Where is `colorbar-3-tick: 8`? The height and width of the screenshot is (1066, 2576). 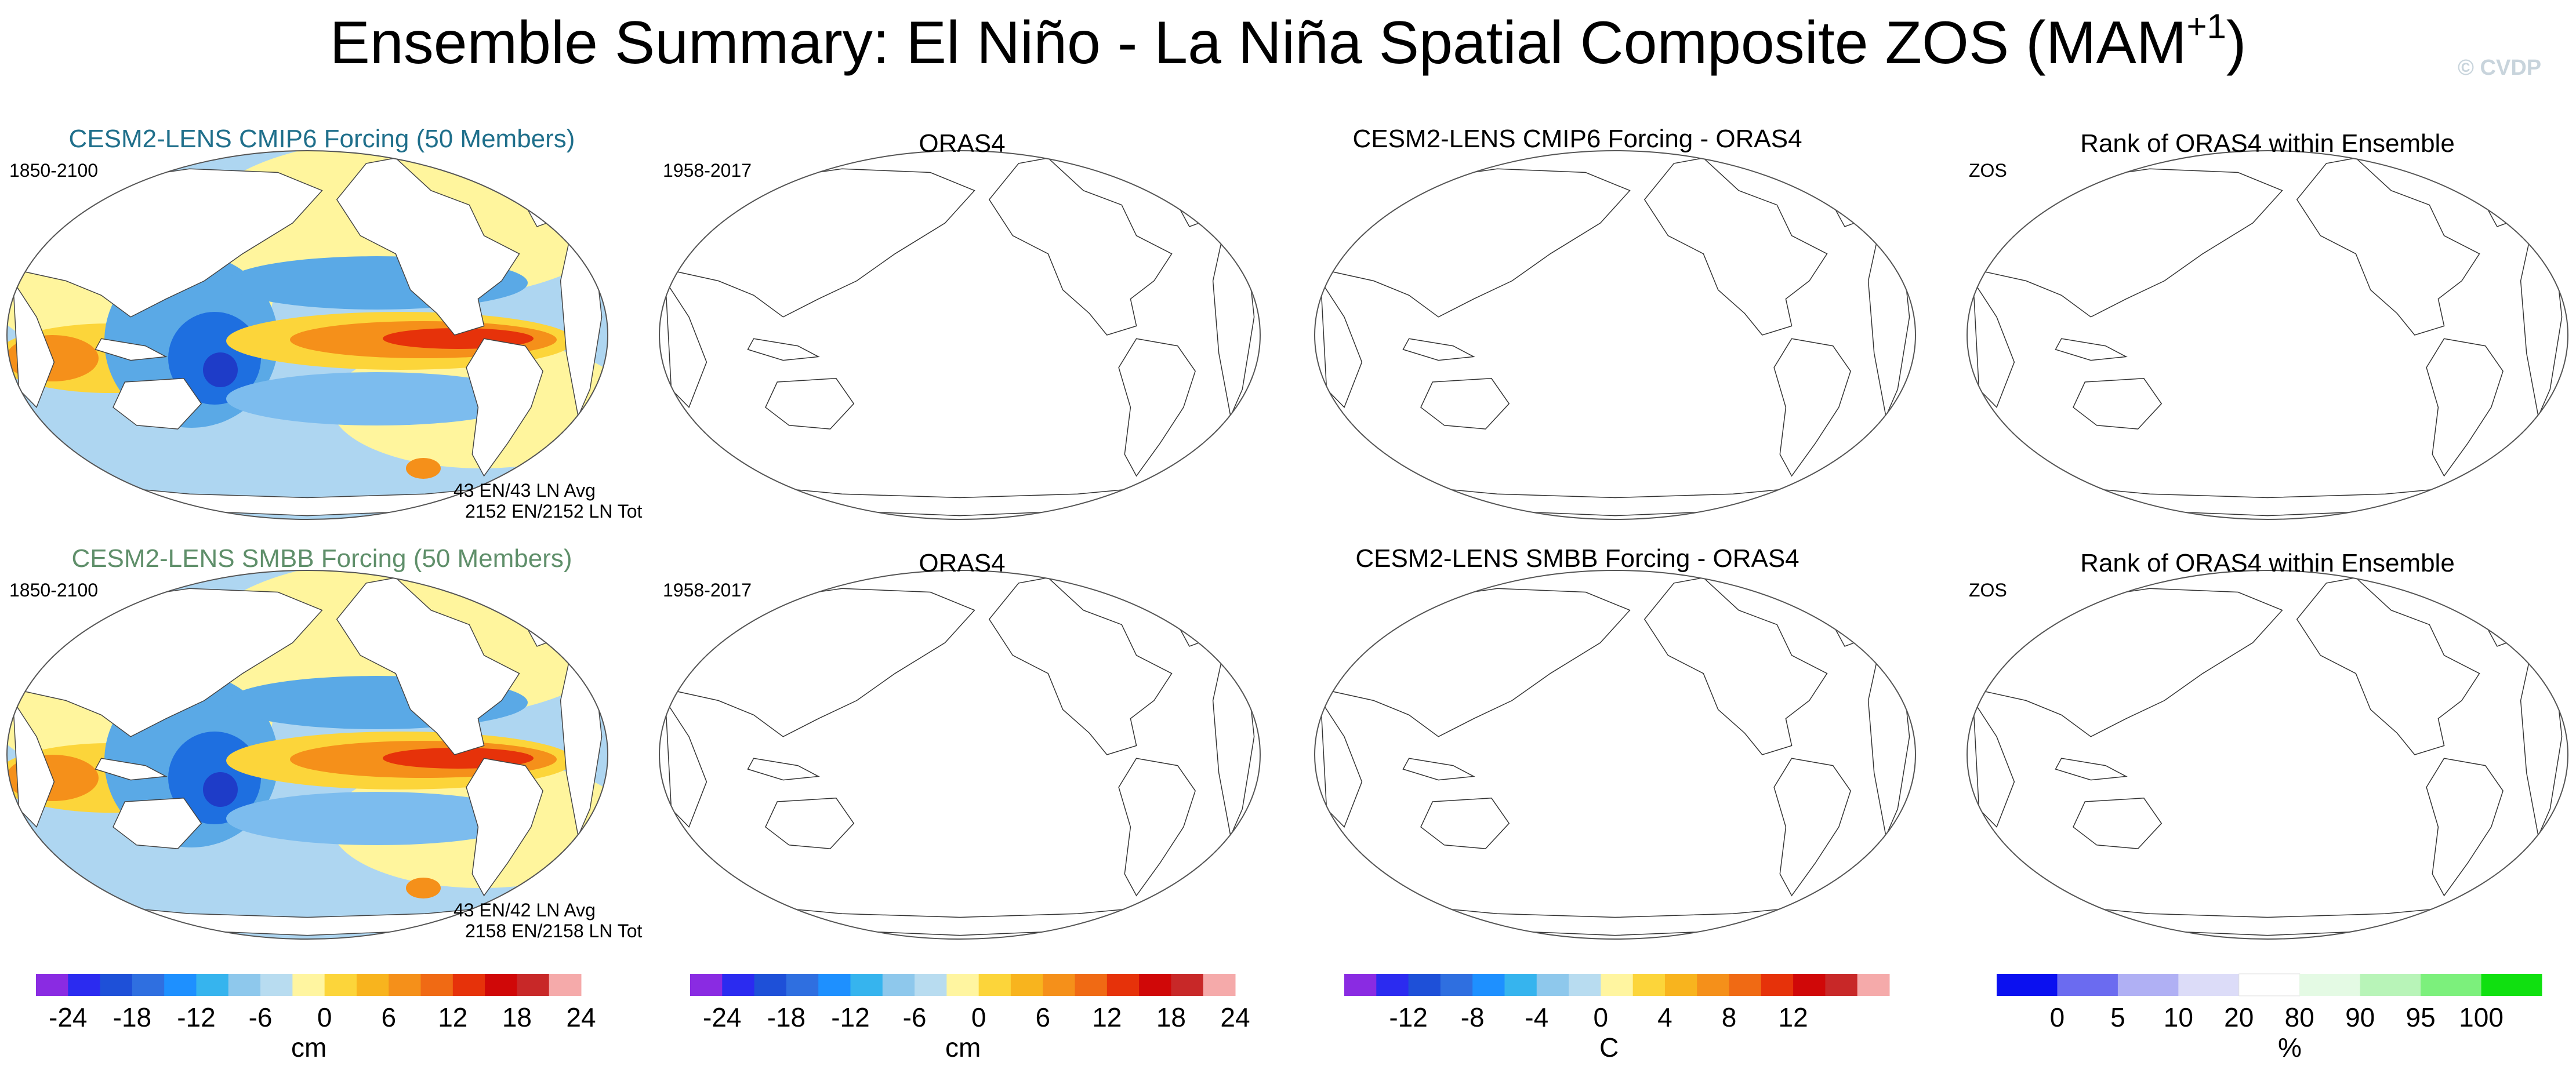 colorbar-3-tick: 8 is located at coordinates (1729, 1017).